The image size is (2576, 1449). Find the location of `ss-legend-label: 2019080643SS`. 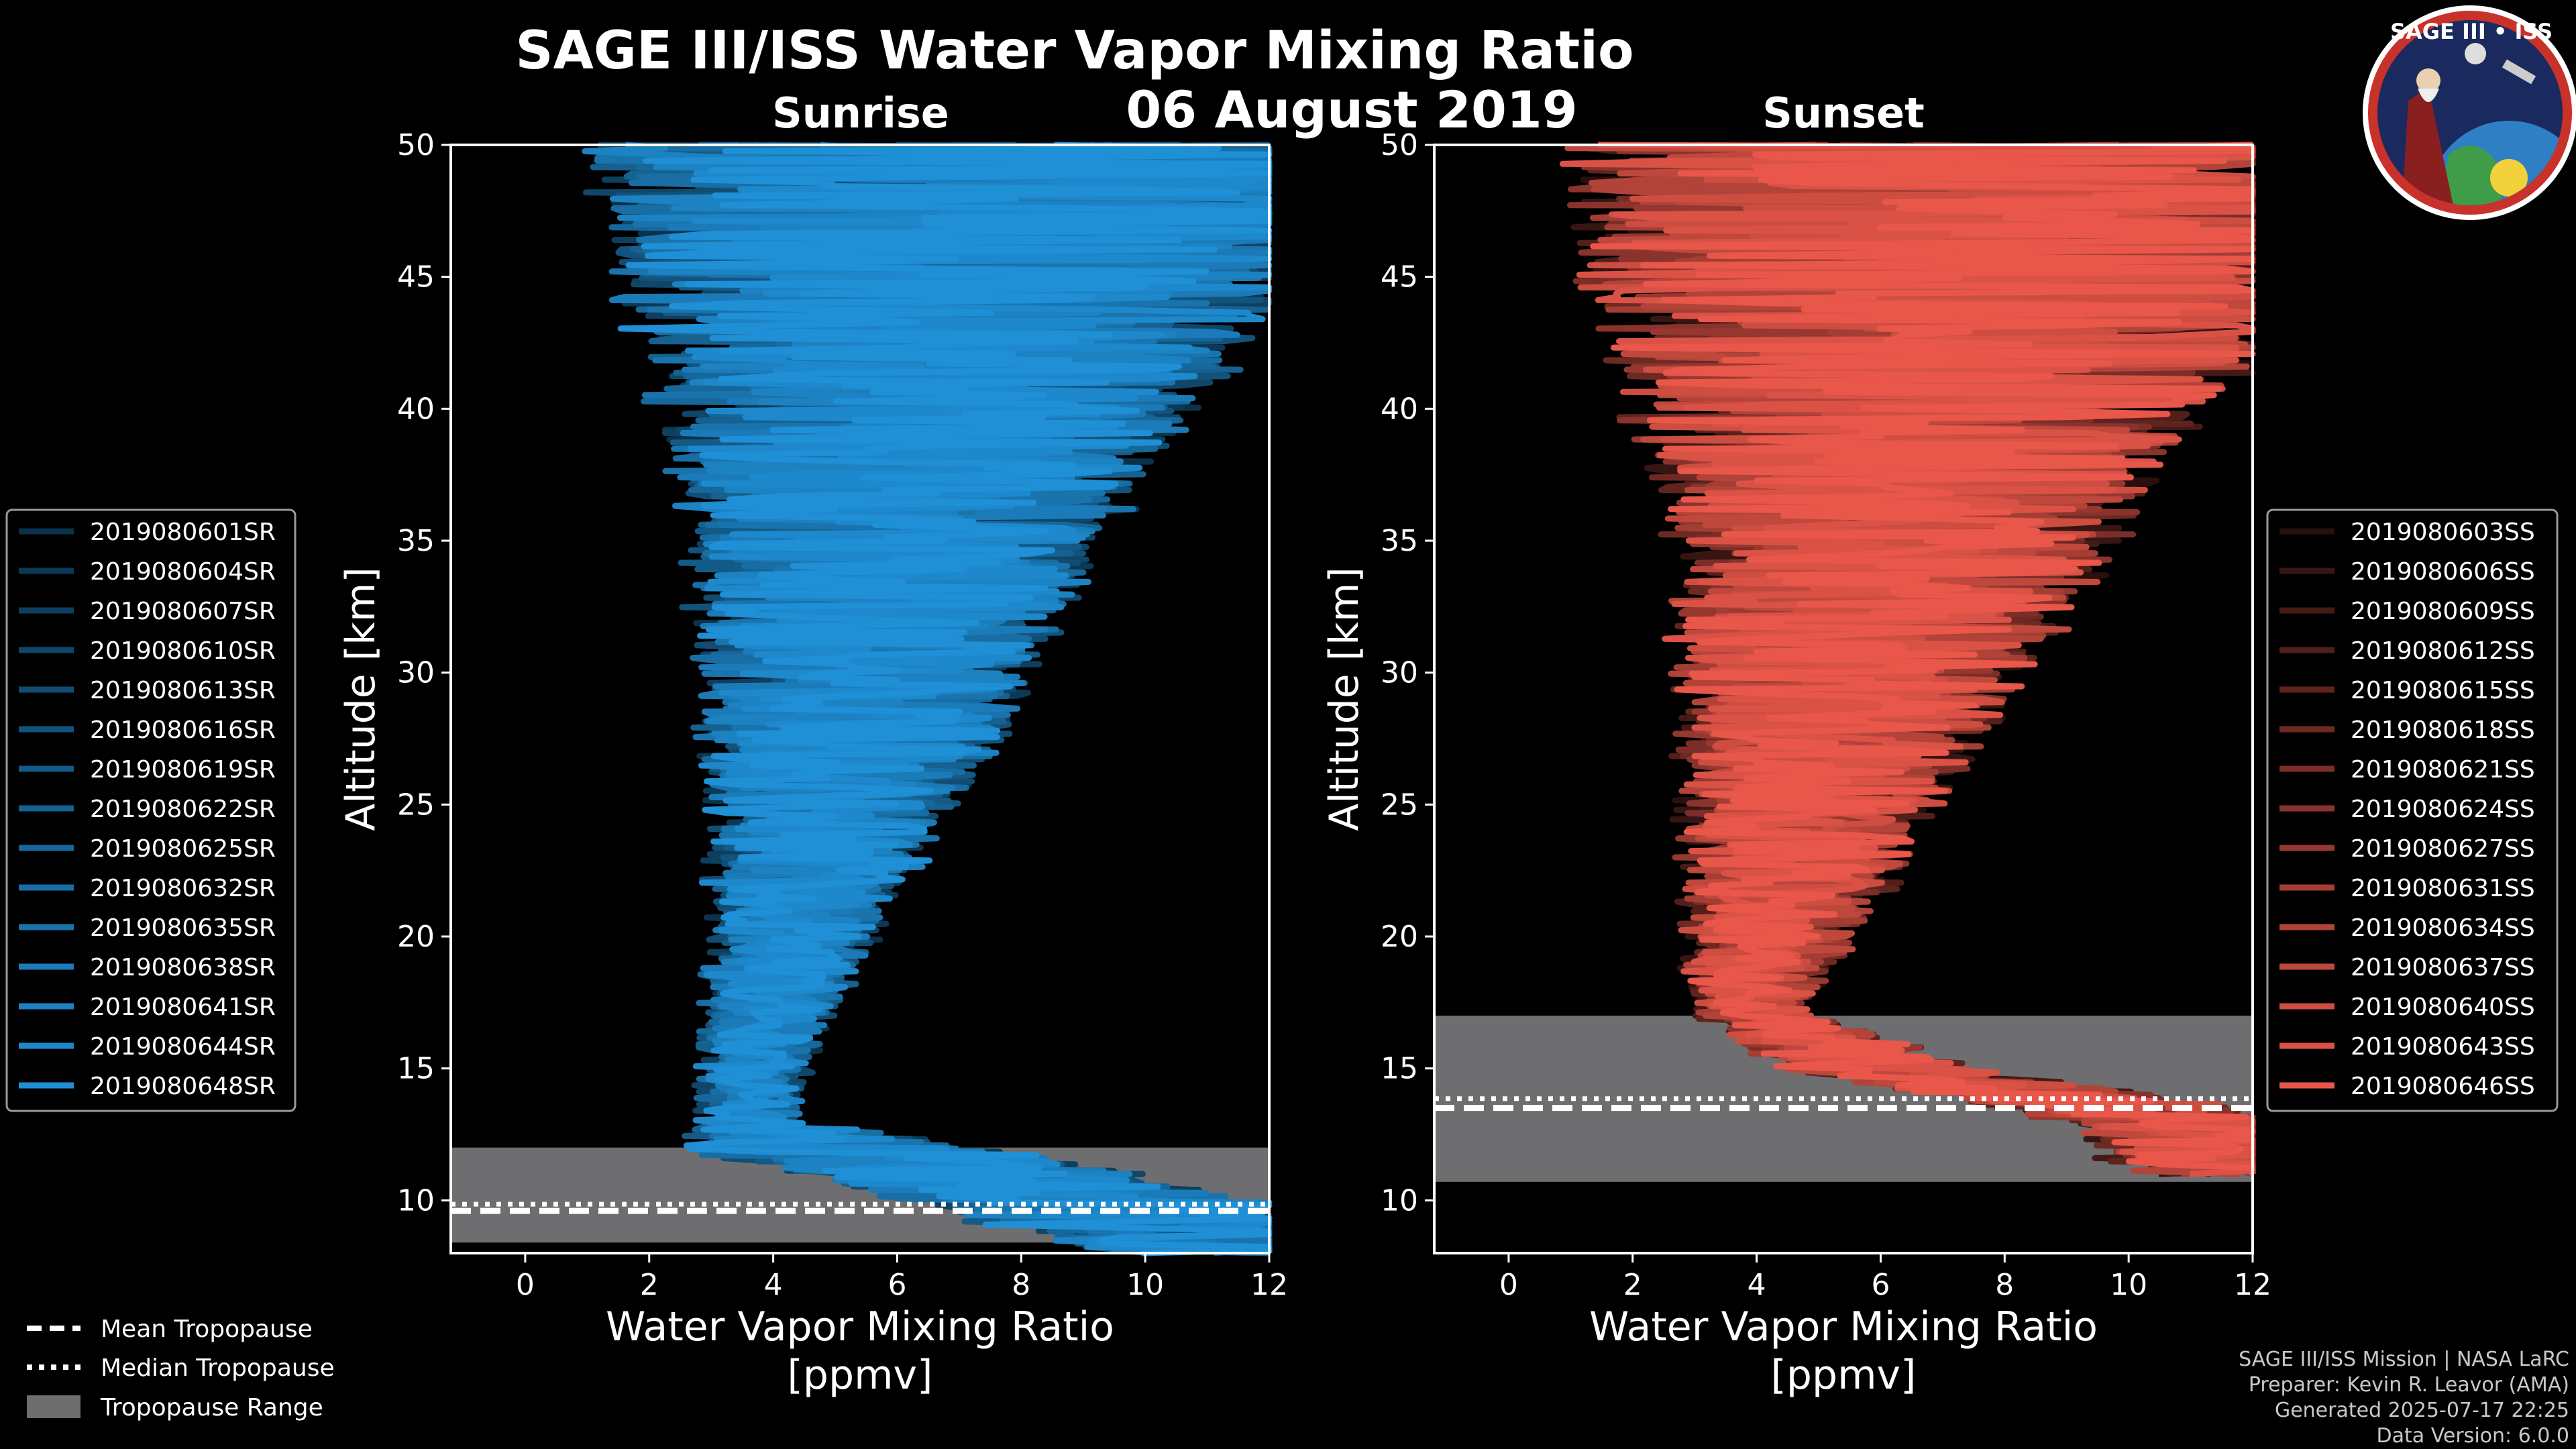

ss-legend-label: 2019080643SS is located at coordinates (2443, 1047).